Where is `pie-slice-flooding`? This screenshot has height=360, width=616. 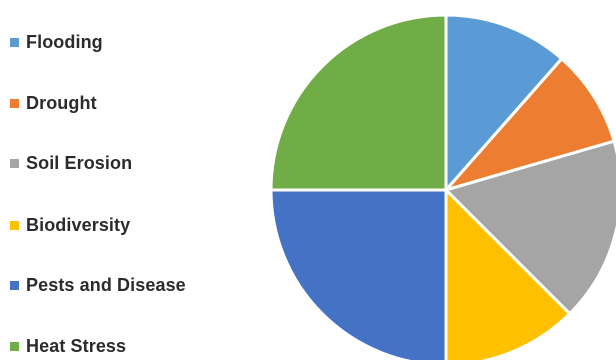 pie-slice-flooding is located at coordinates (504, 102).